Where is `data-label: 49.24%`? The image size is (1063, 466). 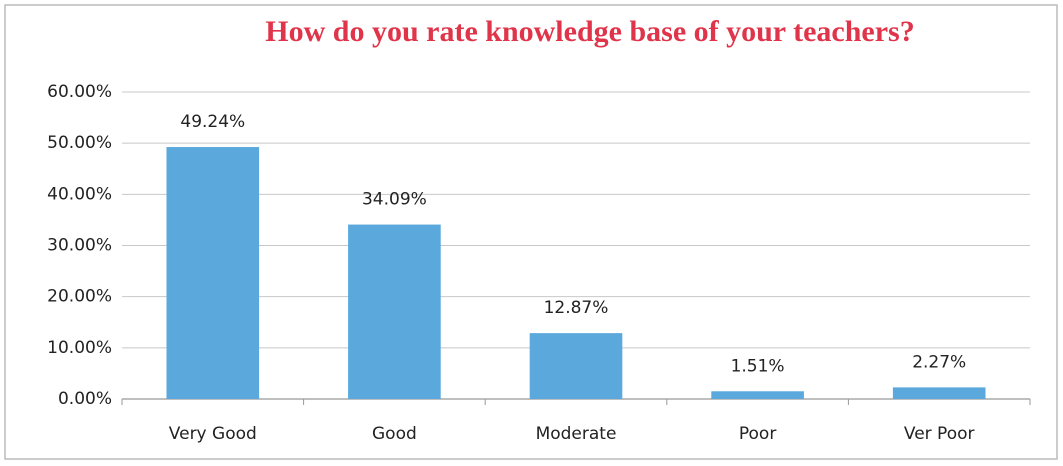 data-label: 49.24% is located at coordinates (212, 122).